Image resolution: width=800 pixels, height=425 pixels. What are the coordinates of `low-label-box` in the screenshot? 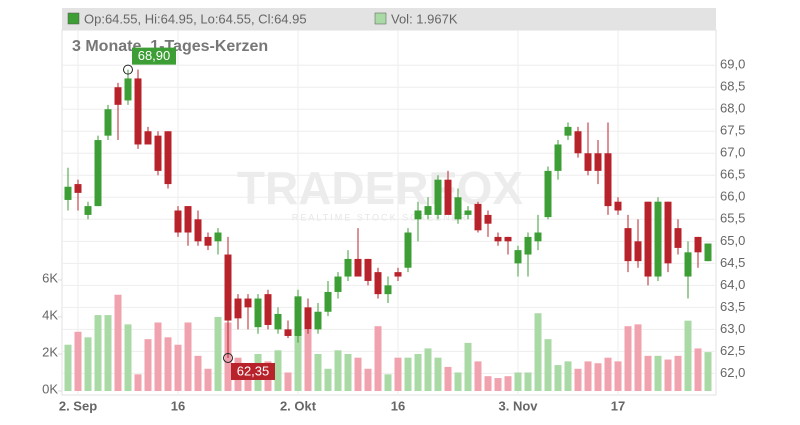 It's located at (253, 371).